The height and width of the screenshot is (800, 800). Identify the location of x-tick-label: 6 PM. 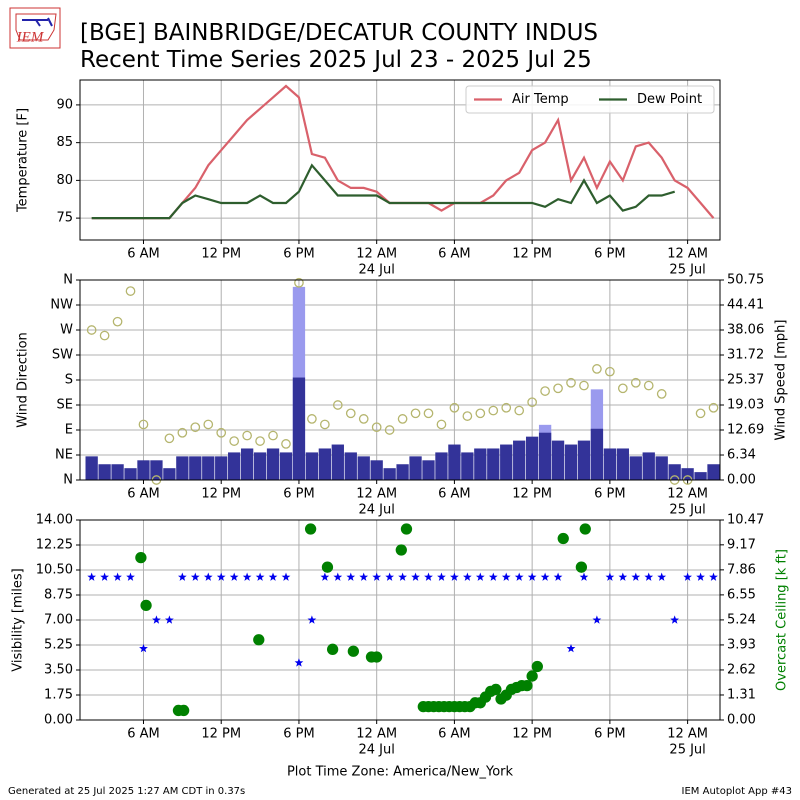
(298, 254).